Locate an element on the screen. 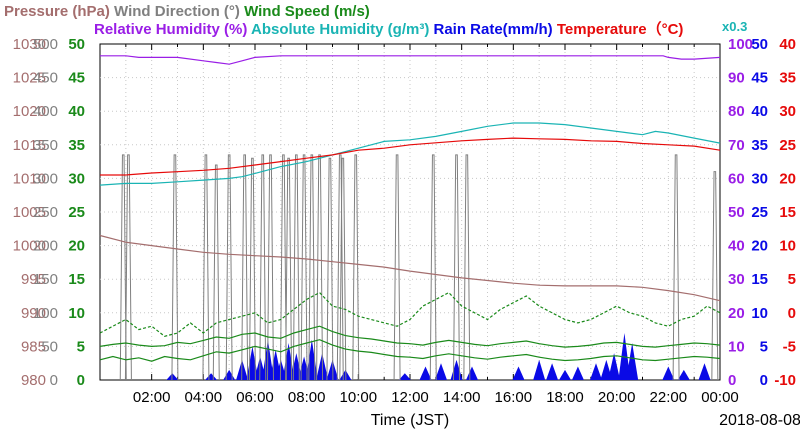 The width and height of the screenshot is (800, 434). title1-part-2: Wind Speed (m/s) is located at coordinates (305, 11).